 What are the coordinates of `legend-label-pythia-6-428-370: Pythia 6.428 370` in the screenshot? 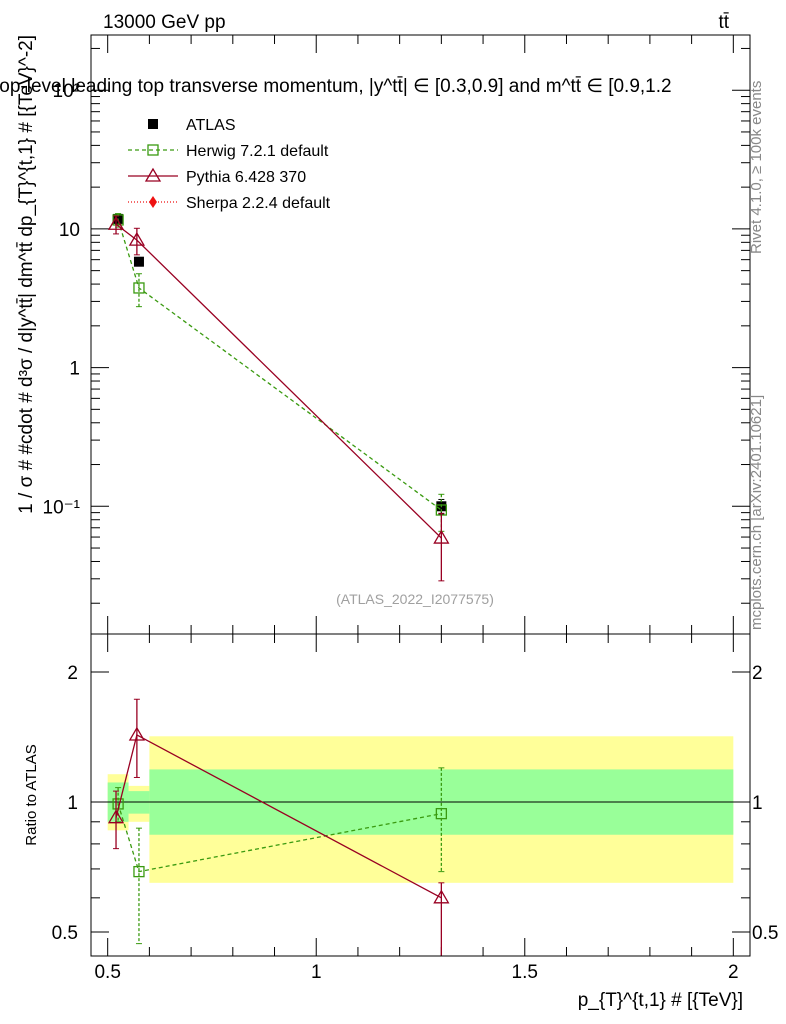 It's located at (246, 177).